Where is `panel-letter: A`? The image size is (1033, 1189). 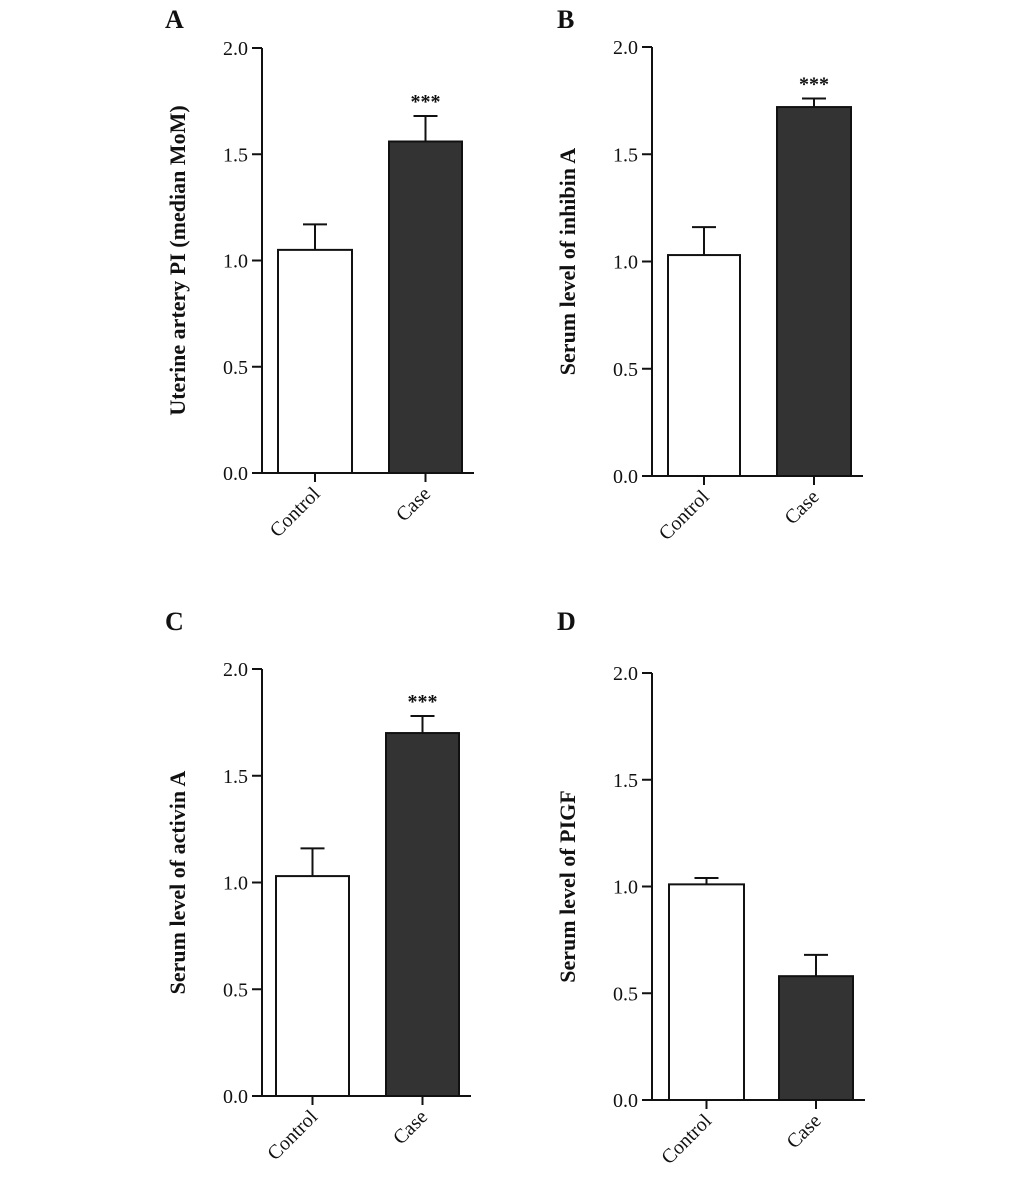
panel-letter: A is located at coordinates (174, 19).